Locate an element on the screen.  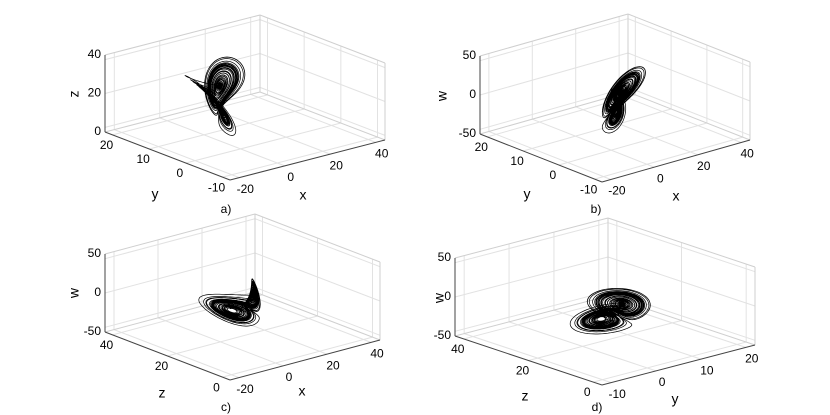
v-tick-label: 40 is located at coordinates (95, 54).